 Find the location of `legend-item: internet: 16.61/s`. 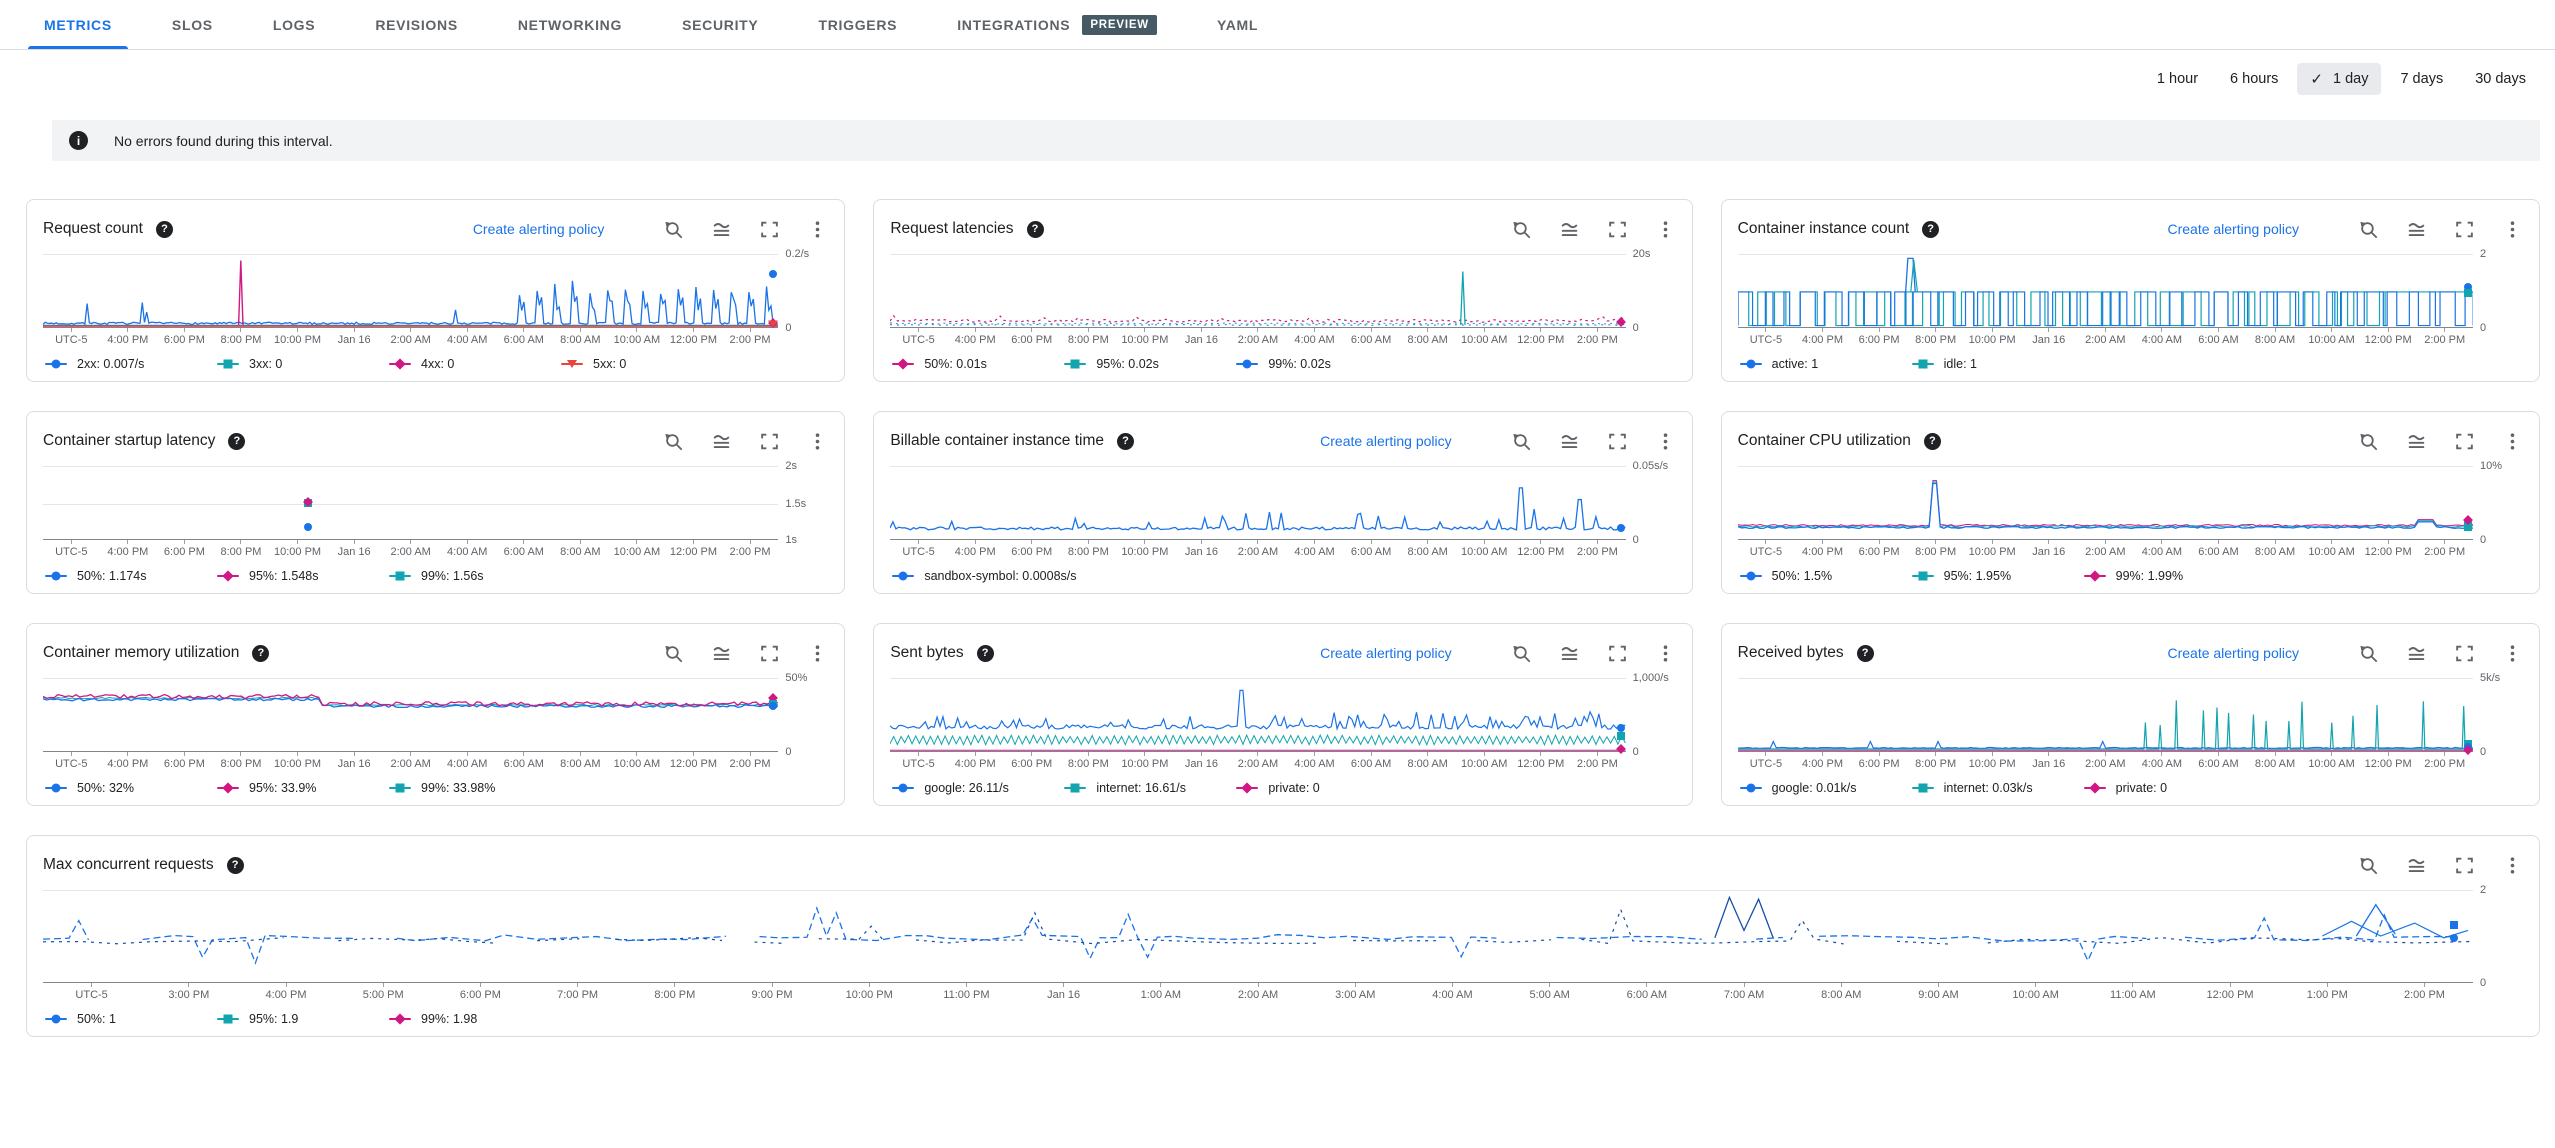

legend-item: internet: 16.61/s is located at coordinates (1150, 788).